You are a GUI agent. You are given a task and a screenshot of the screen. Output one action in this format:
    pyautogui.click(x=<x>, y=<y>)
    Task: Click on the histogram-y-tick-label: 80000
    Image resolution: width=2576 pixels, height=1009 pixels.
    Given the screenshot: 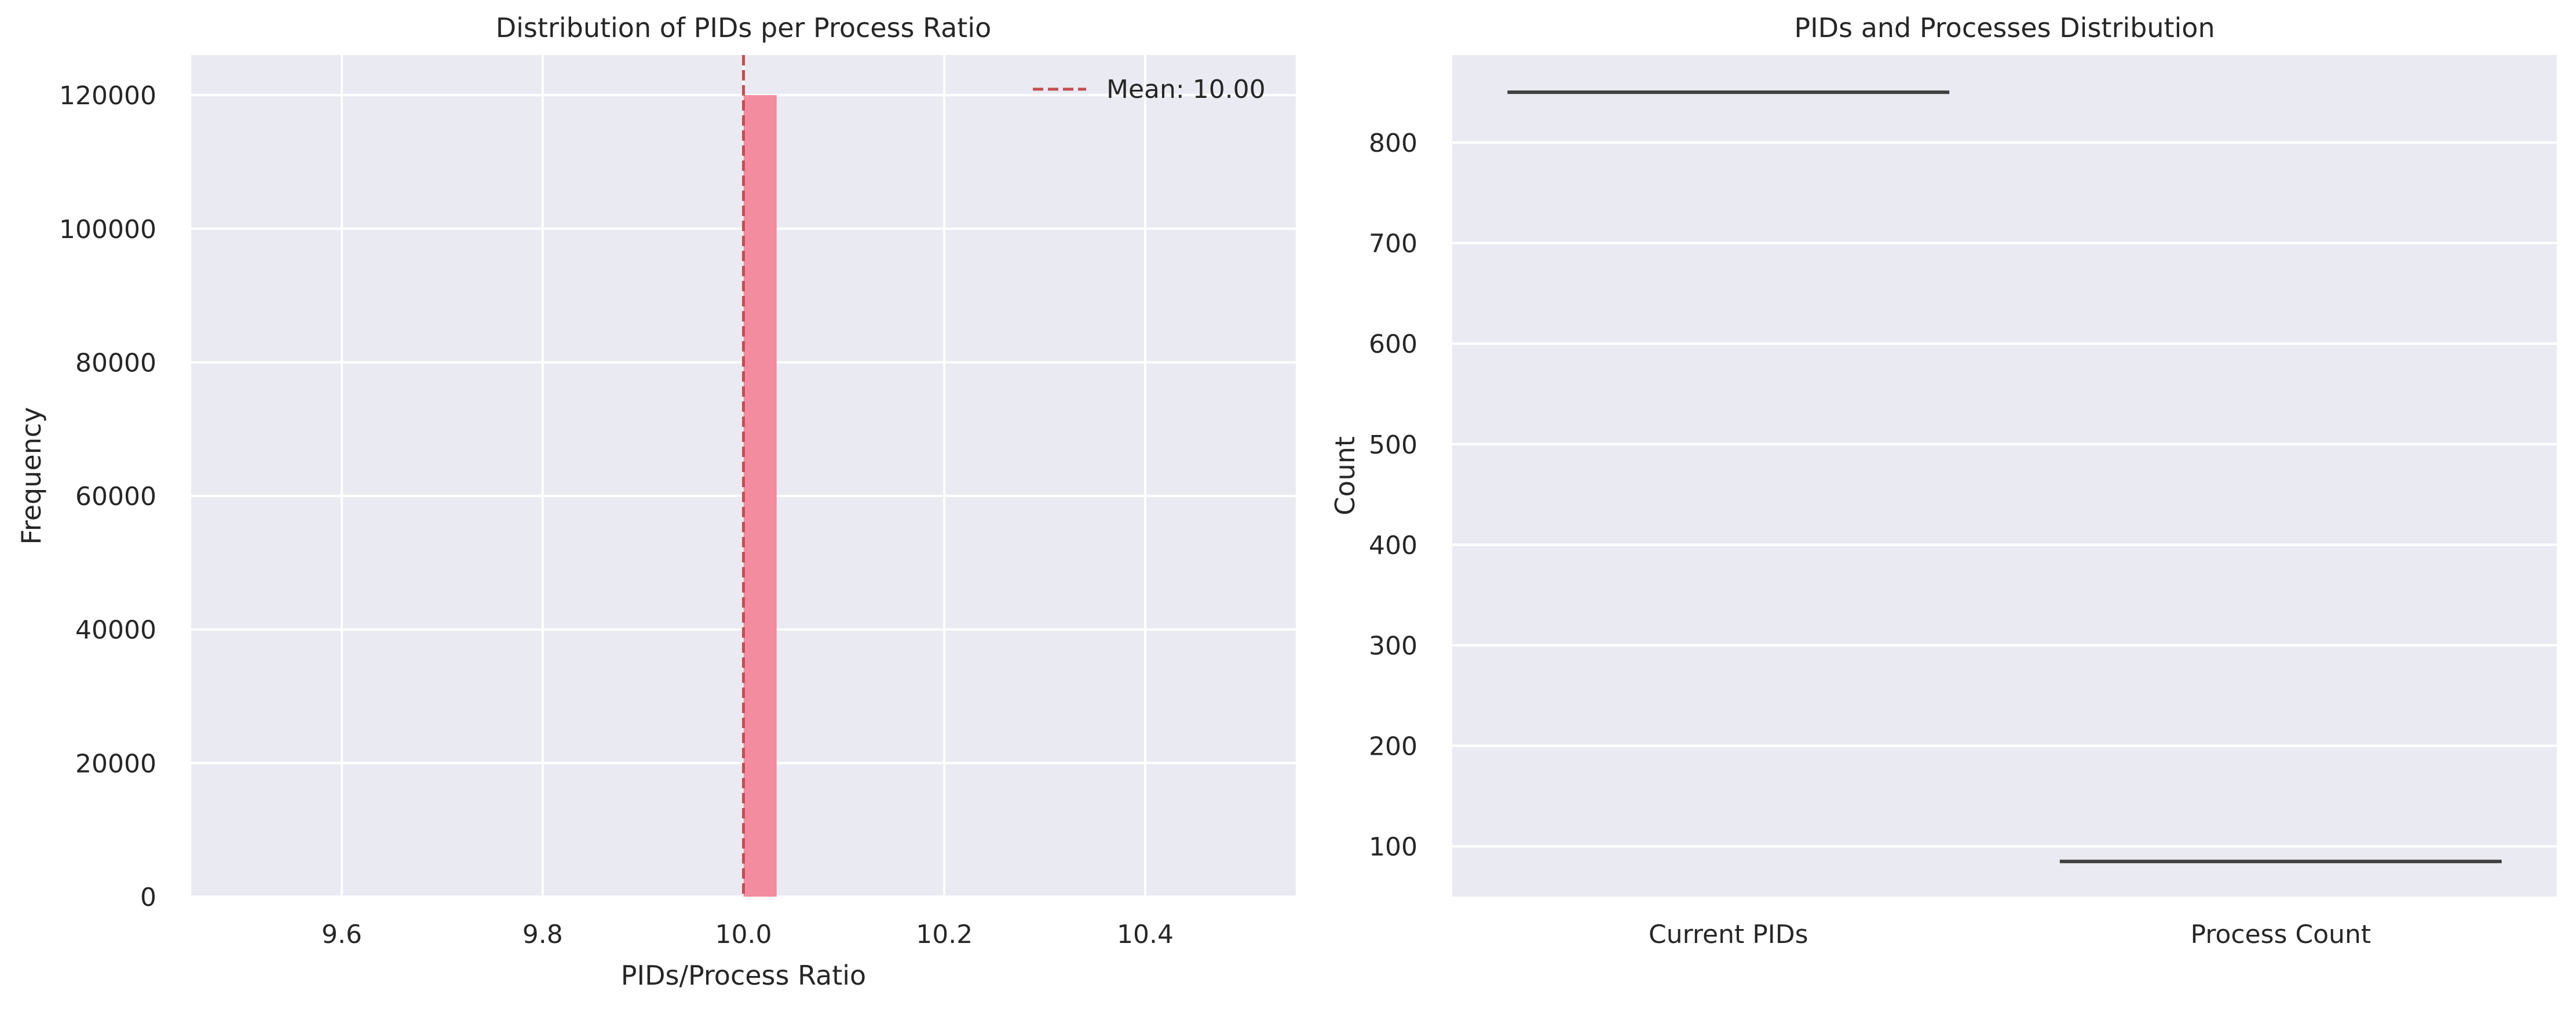 What is the action you would take?
    pyautogui.click(x=115, y=363)
    